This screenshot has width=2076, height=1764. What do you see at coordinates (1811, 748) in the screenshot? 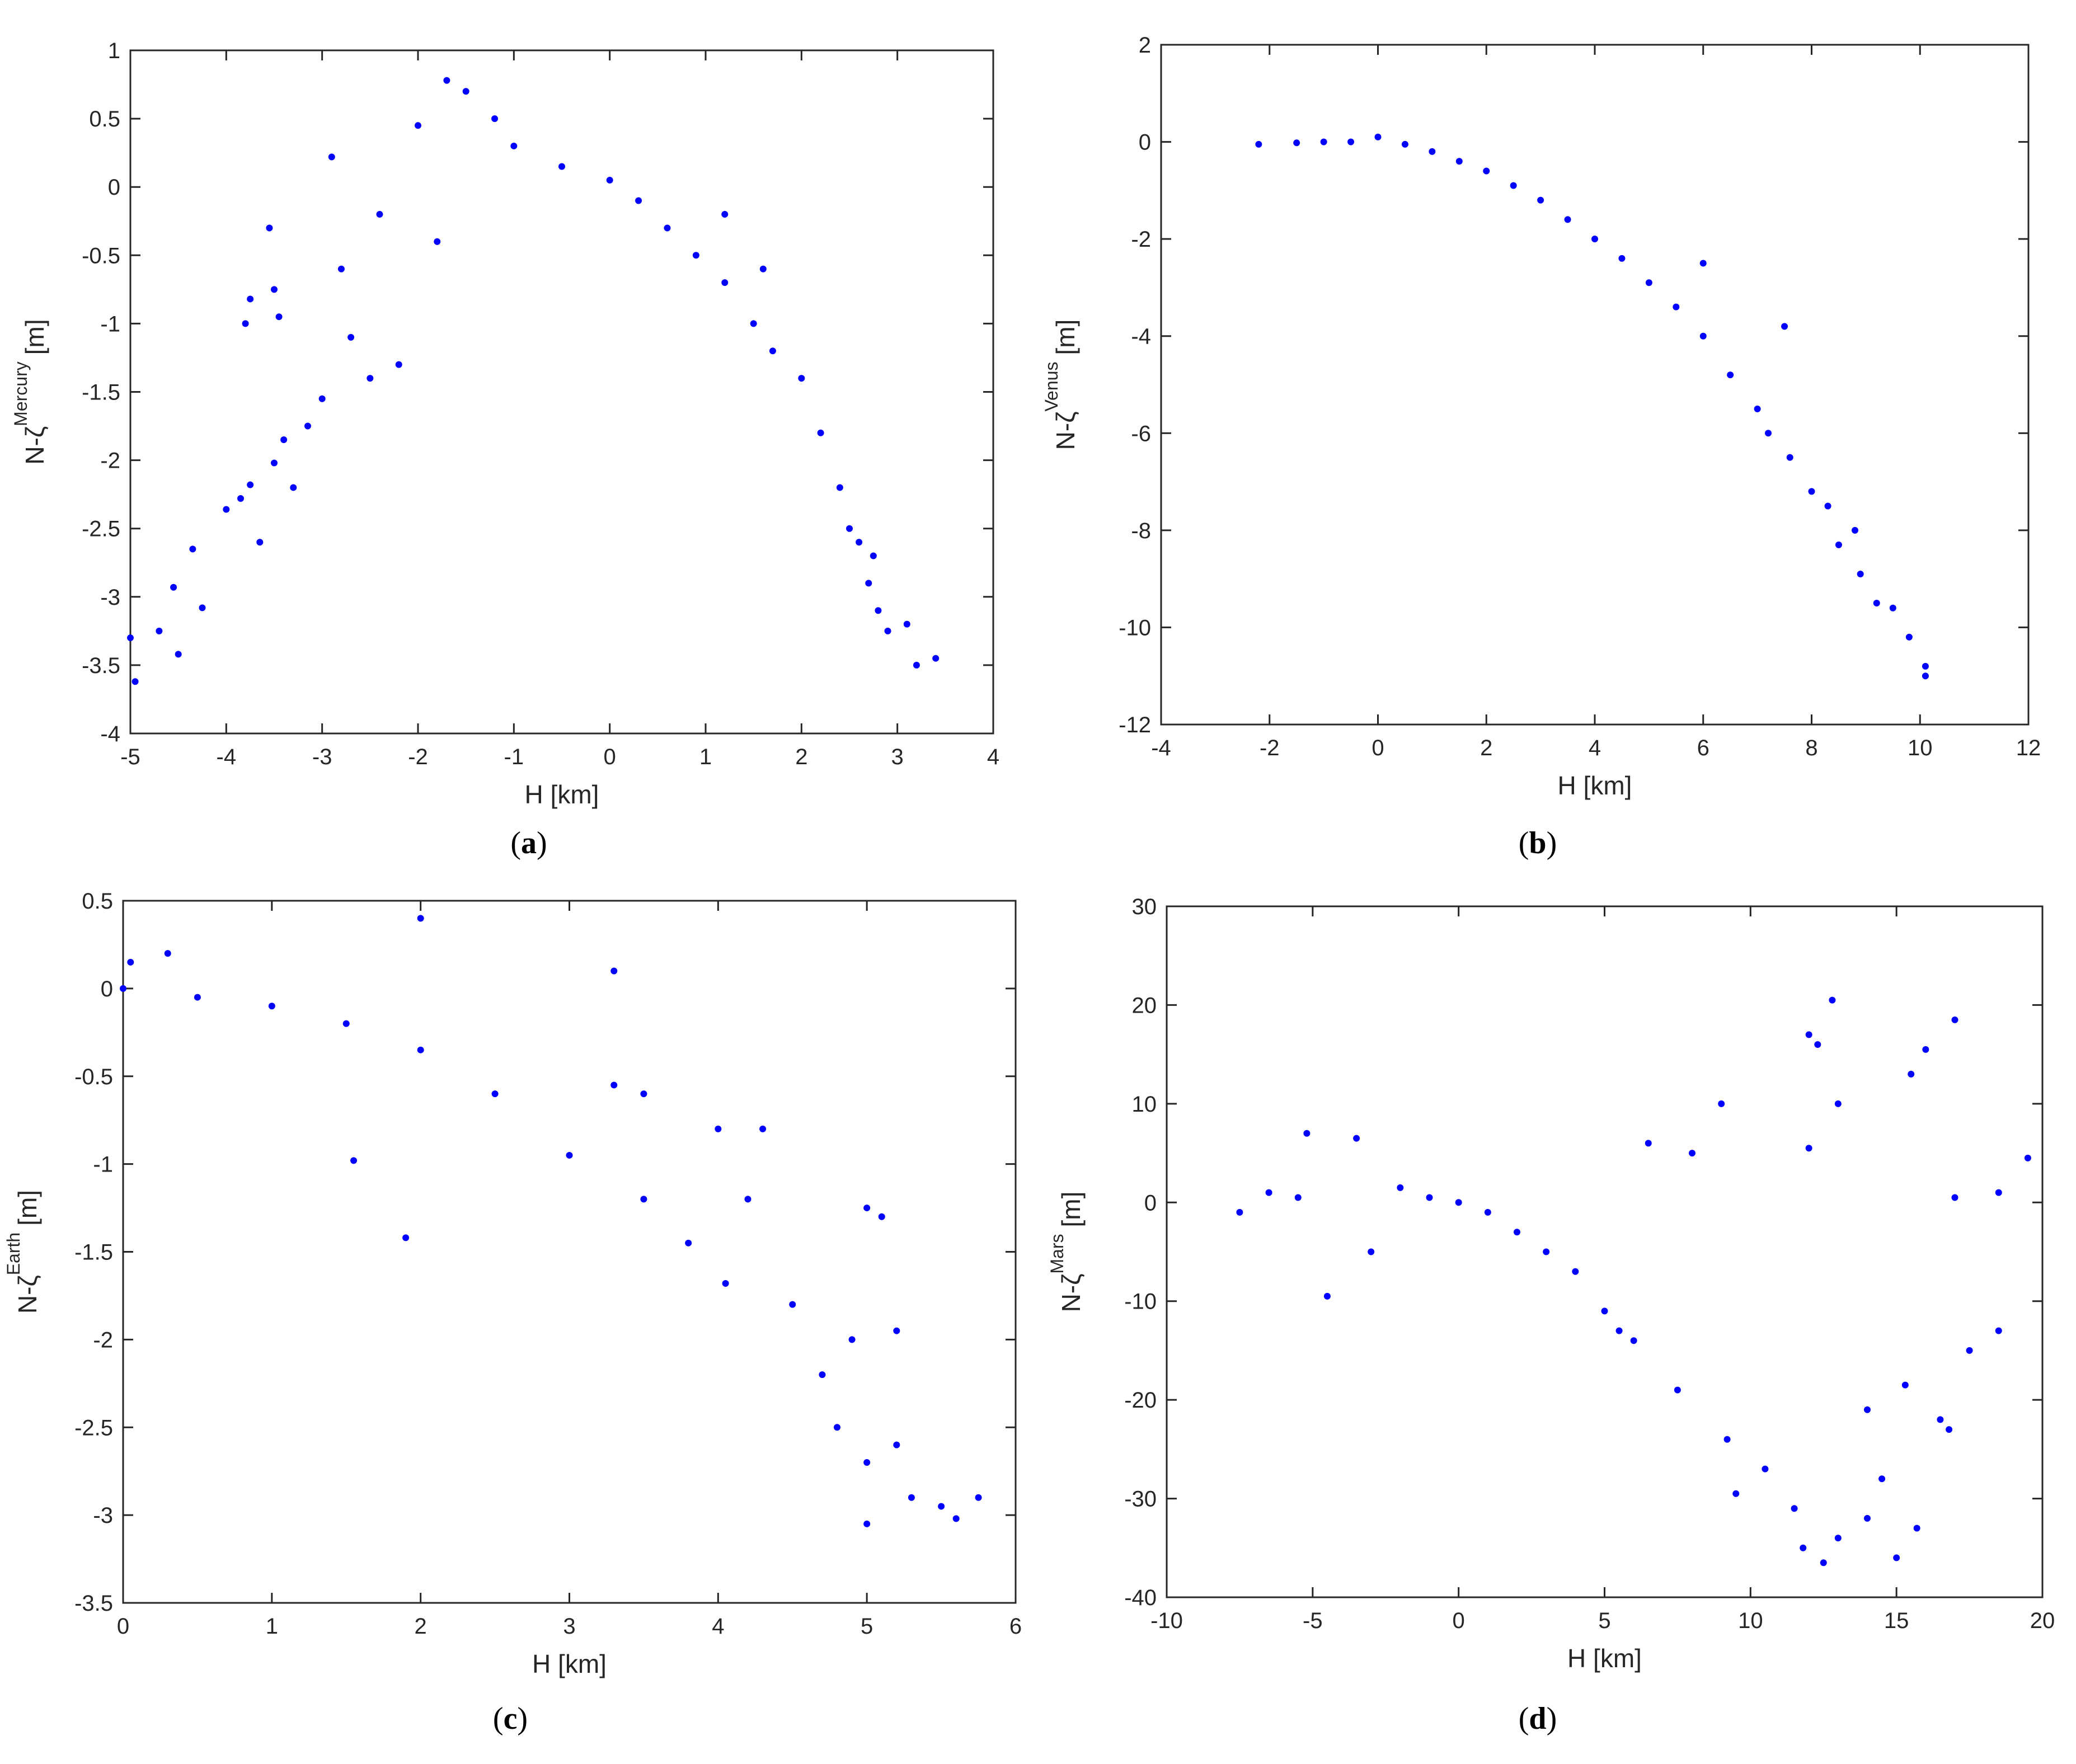
I see `x-tick-label: 8` at bounding box center [1811, 748].